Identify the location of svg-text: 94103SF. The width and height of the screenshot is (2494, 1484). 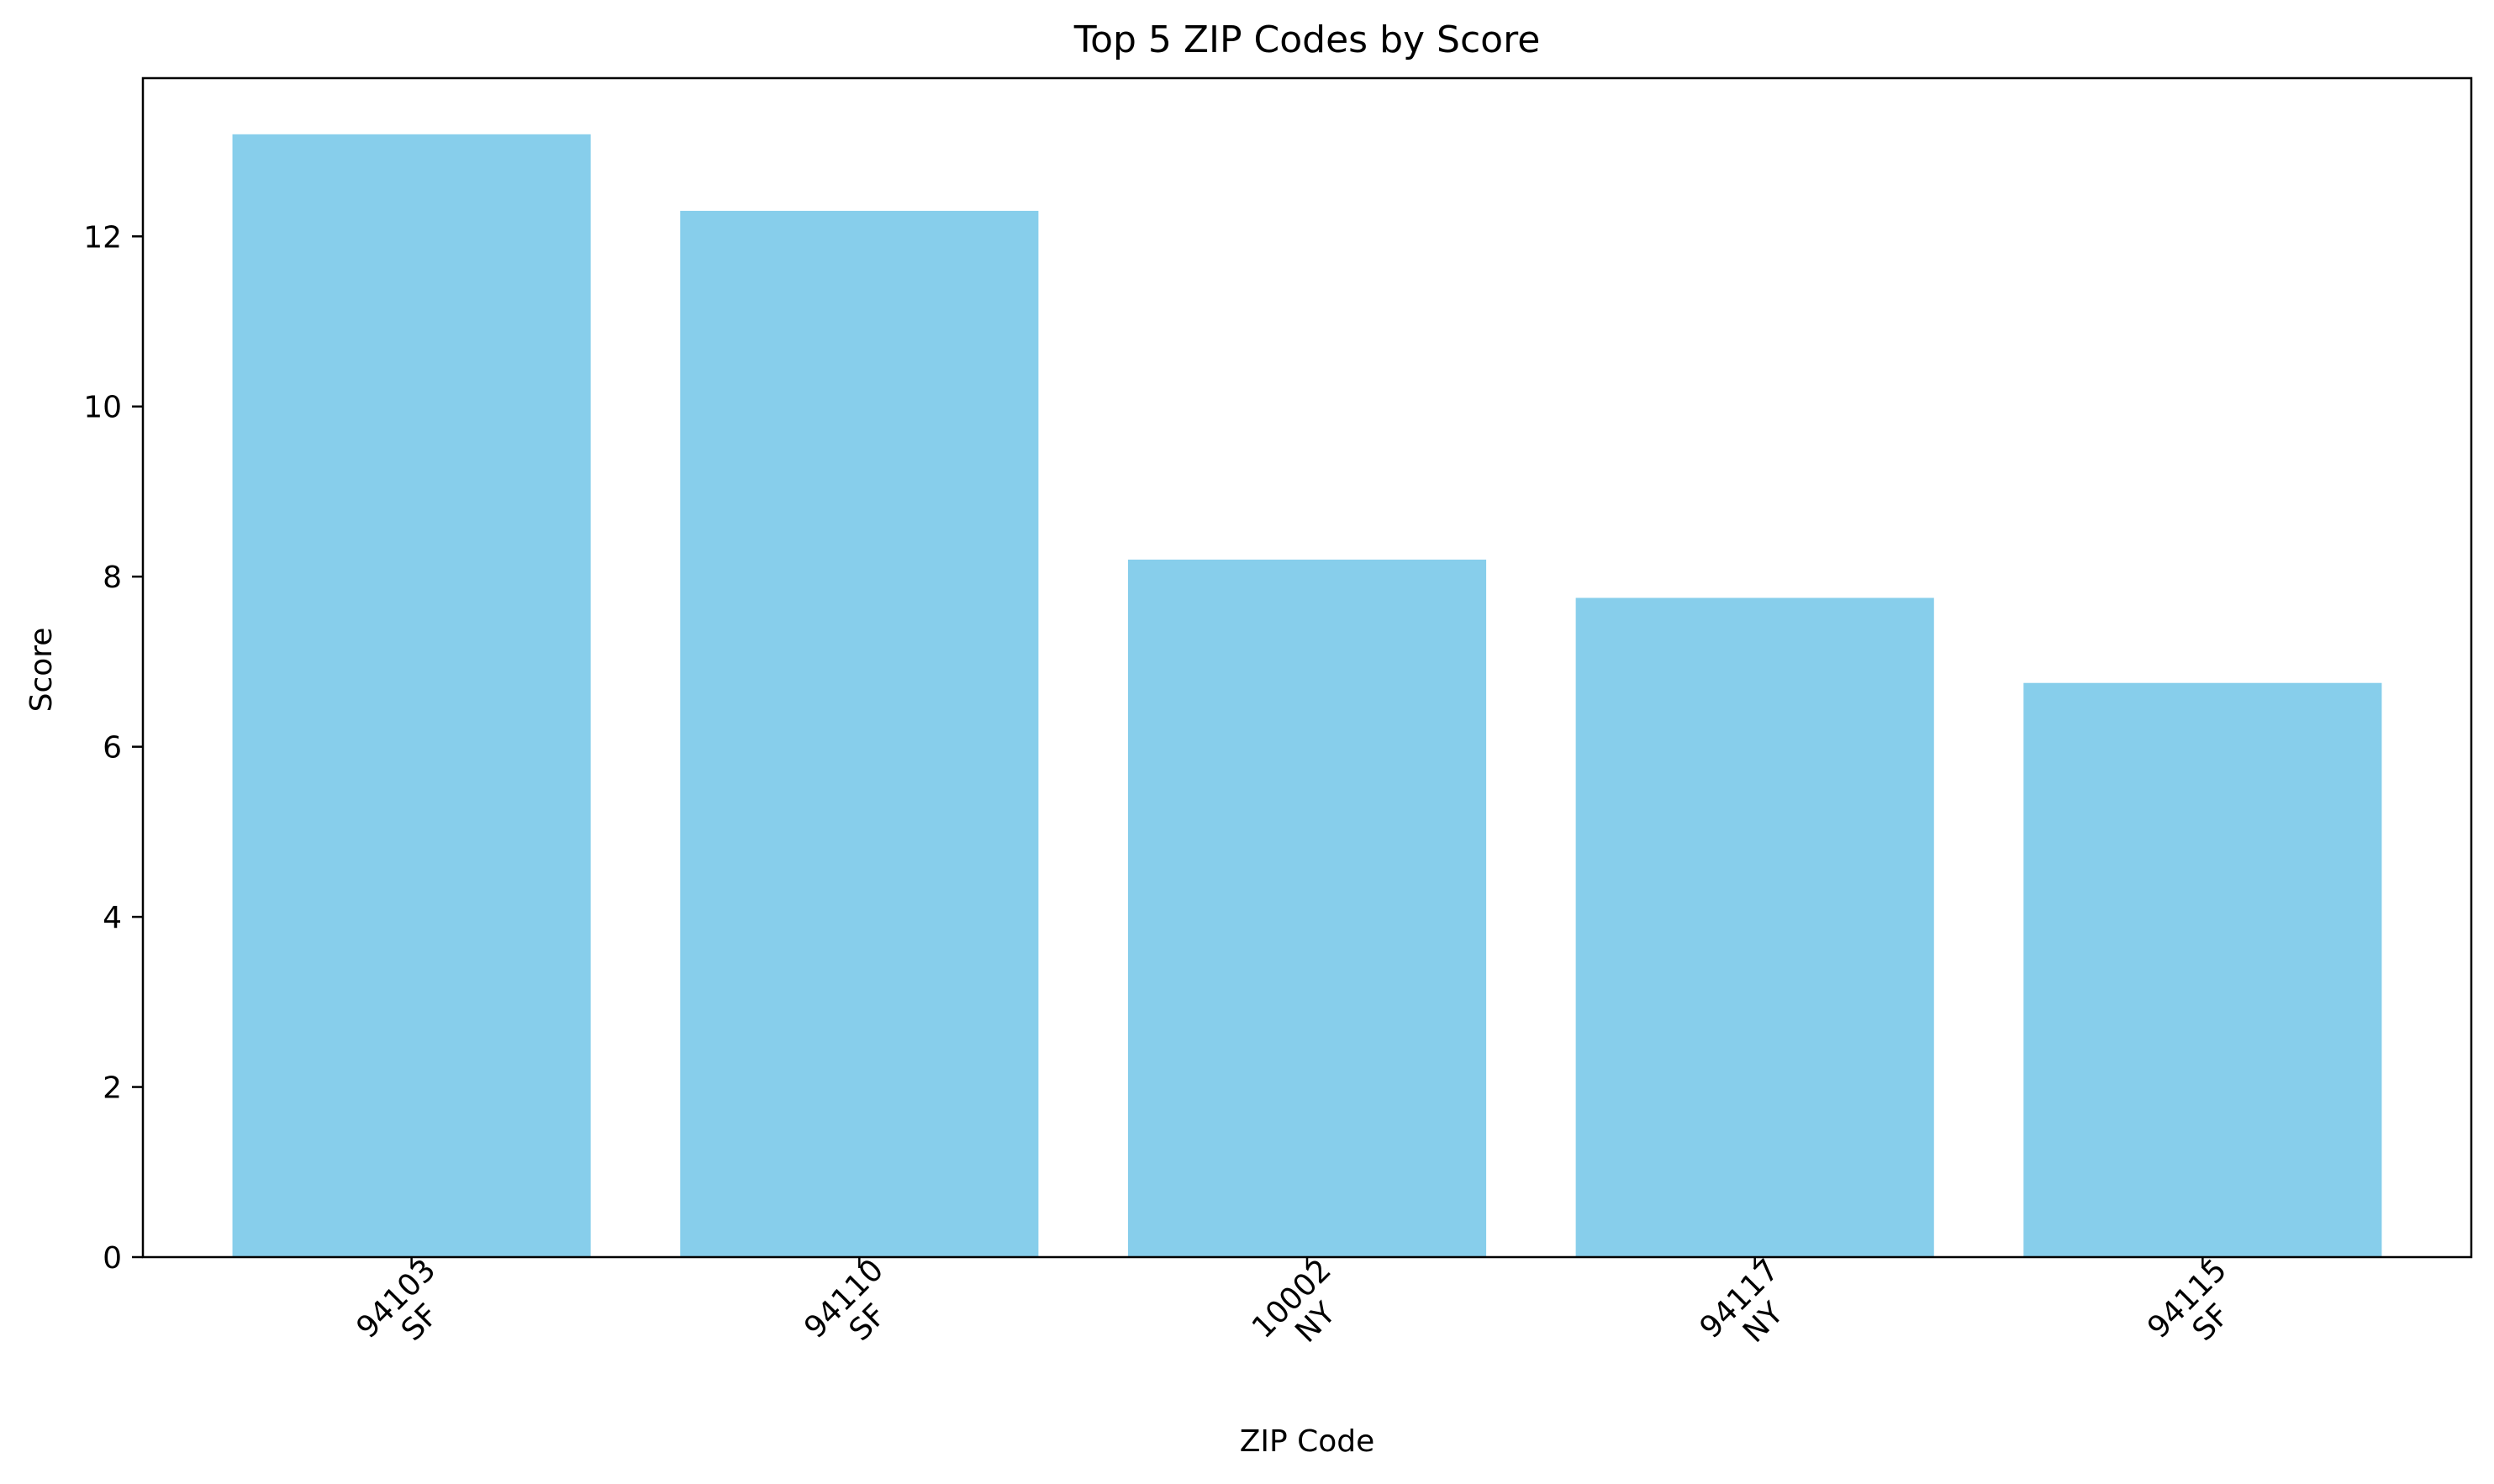
(408, 1311).